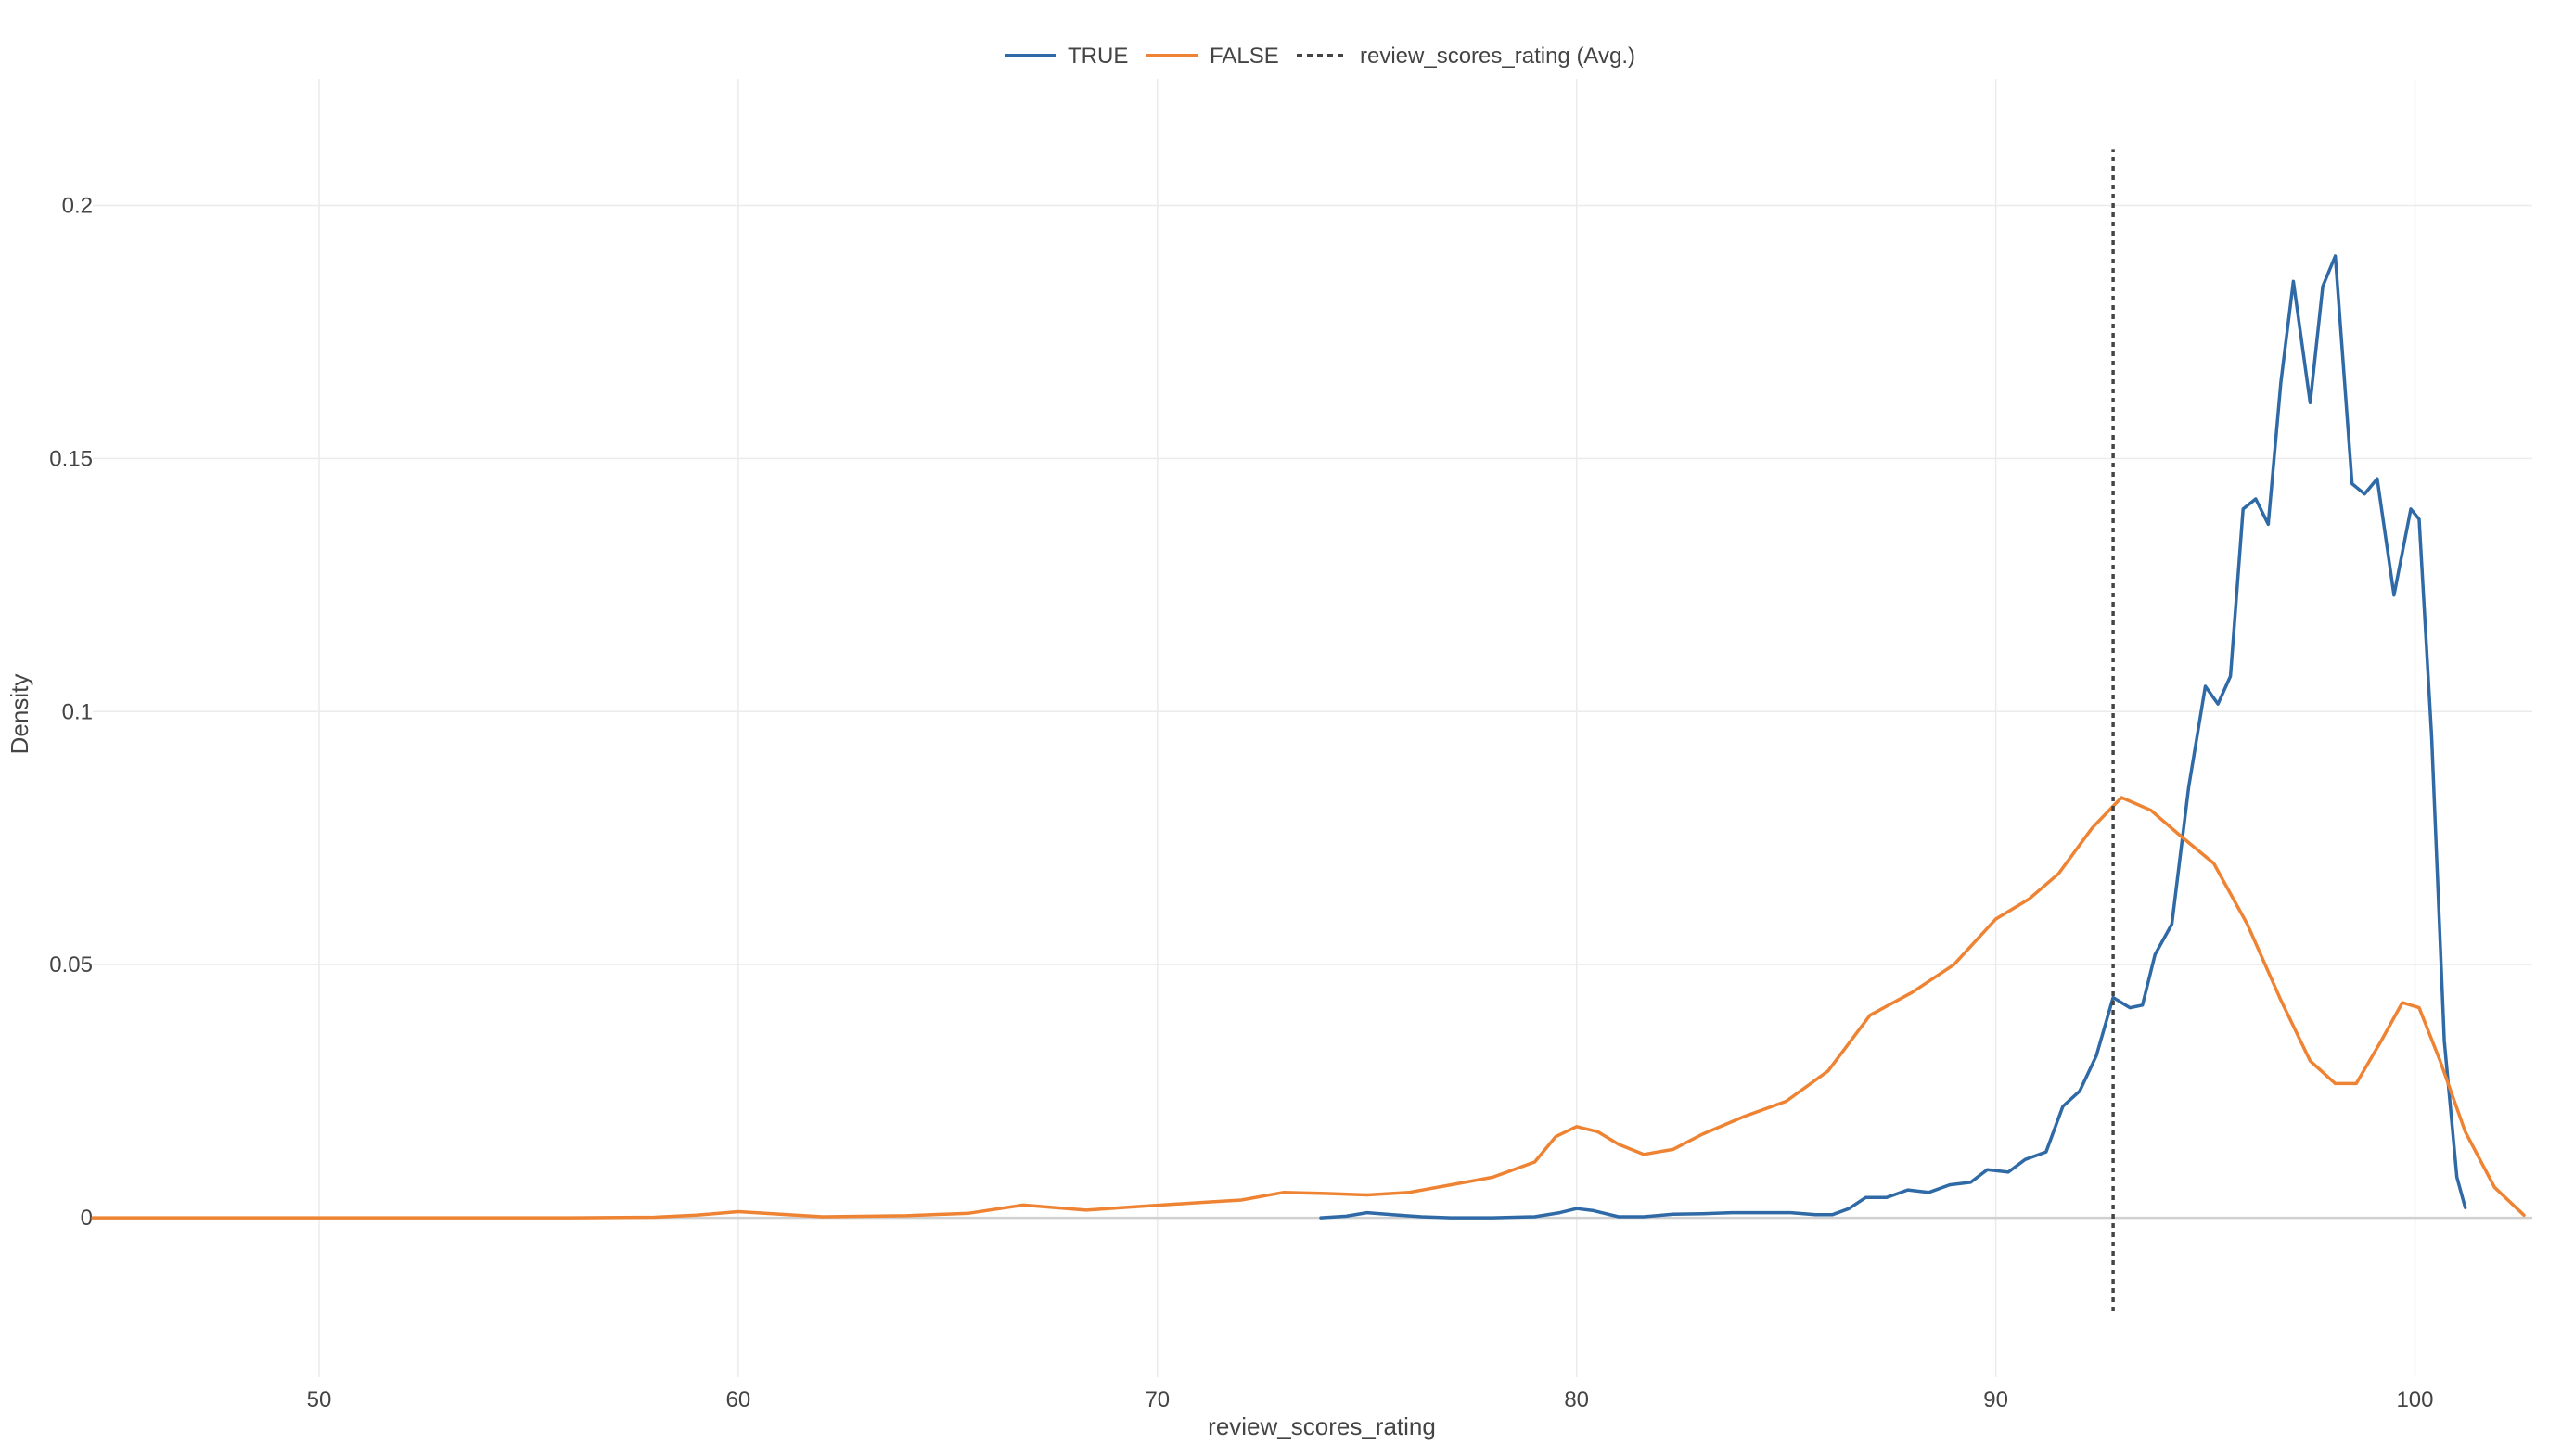 Image resolution: width=2549 pixels, height=1456 pixels. What do you see at coordinates (738, 1399) in the screenshot?
I see `x-tick-label-60: 60` at bounding box center [738, 1399].